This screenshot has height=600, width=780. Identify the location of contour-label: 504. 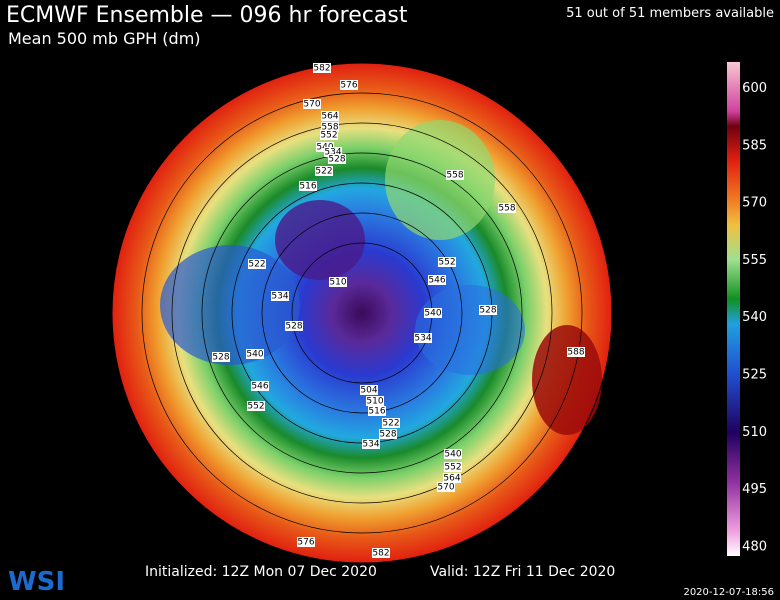
(368, 391).